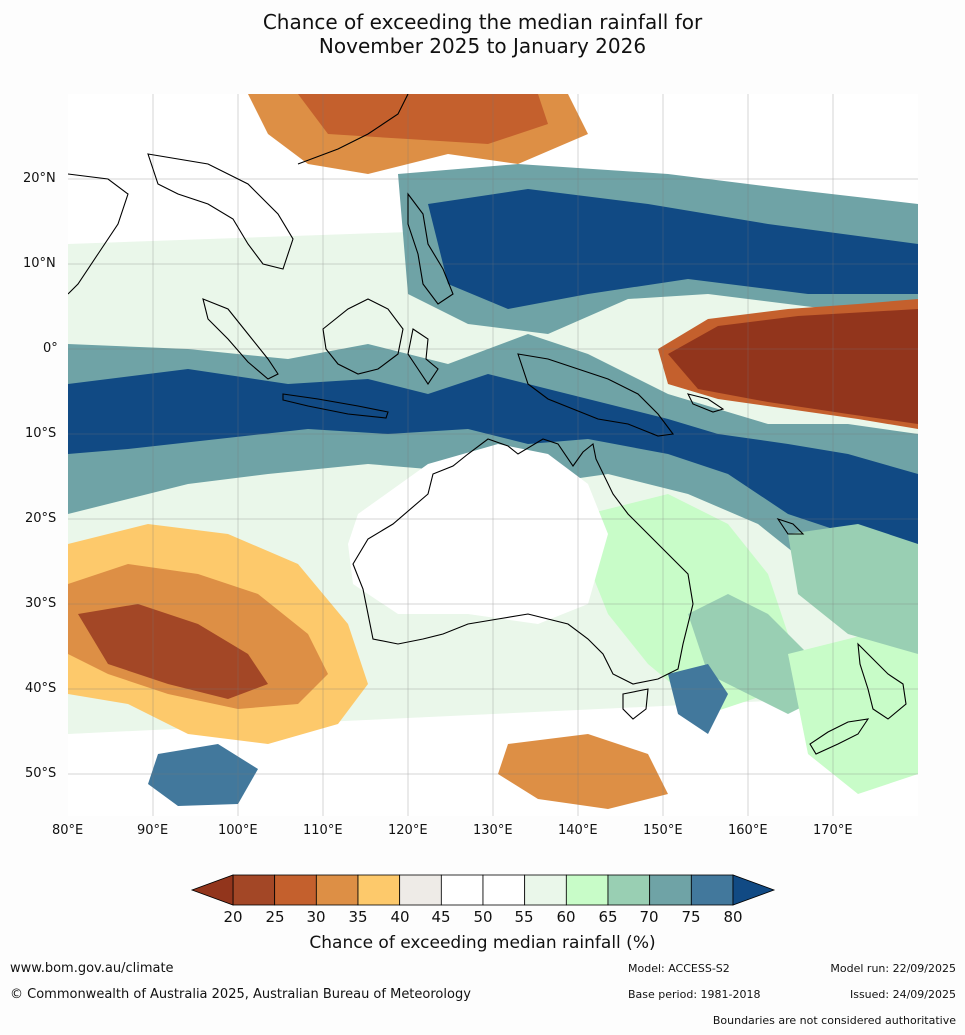 Image resolution: width=965 pixels, height=1035 pixels. What do you see at coordinates (524, 917) in the screenshot?
I see `colorbar-tick: 55` at bounding box center [524, 917].